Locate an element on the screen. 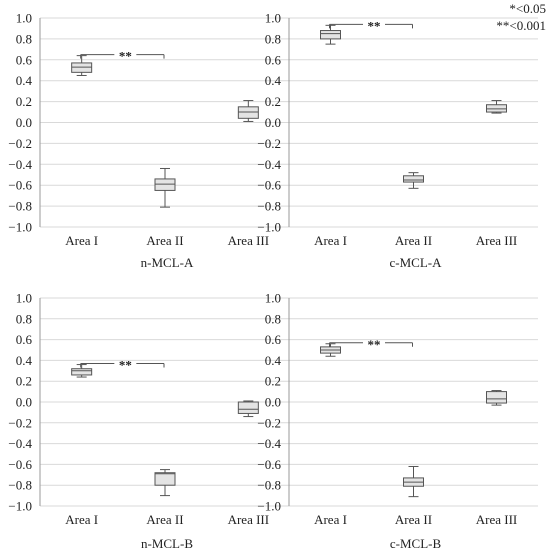  panel-title: c-MCL-B is located at coordinates (416, 543).